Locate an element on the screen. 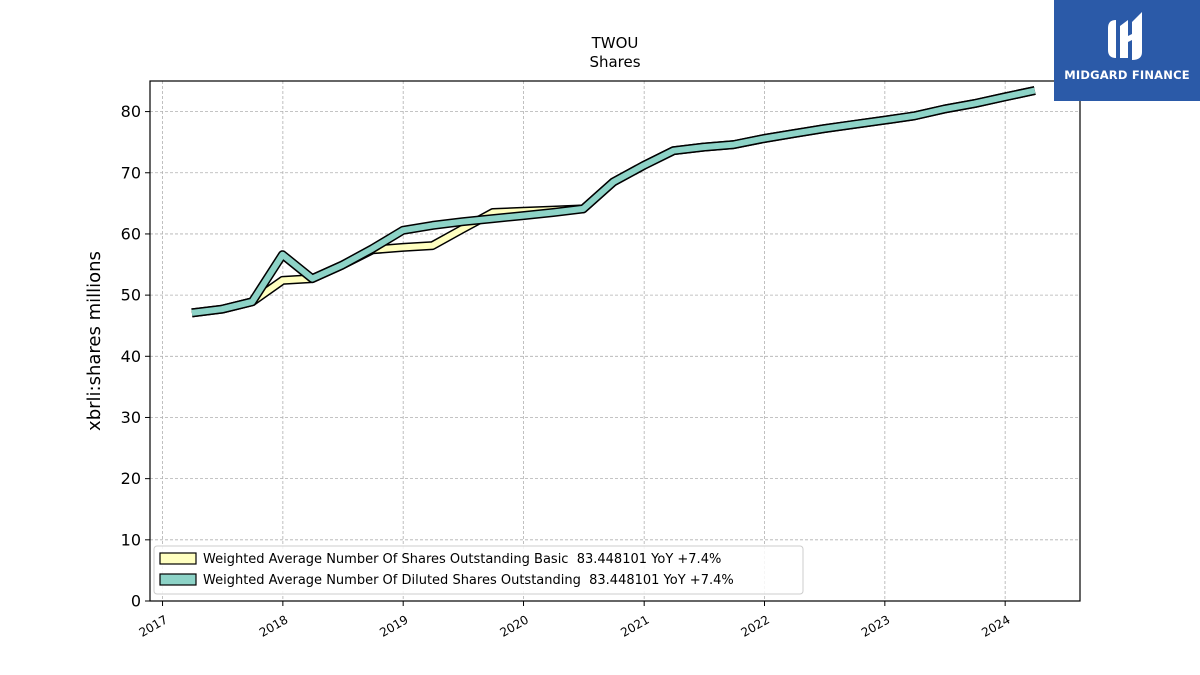 This screenshot has height=675, width=1200. x-tick-label: 2022 is located at coordinates (755, 625).